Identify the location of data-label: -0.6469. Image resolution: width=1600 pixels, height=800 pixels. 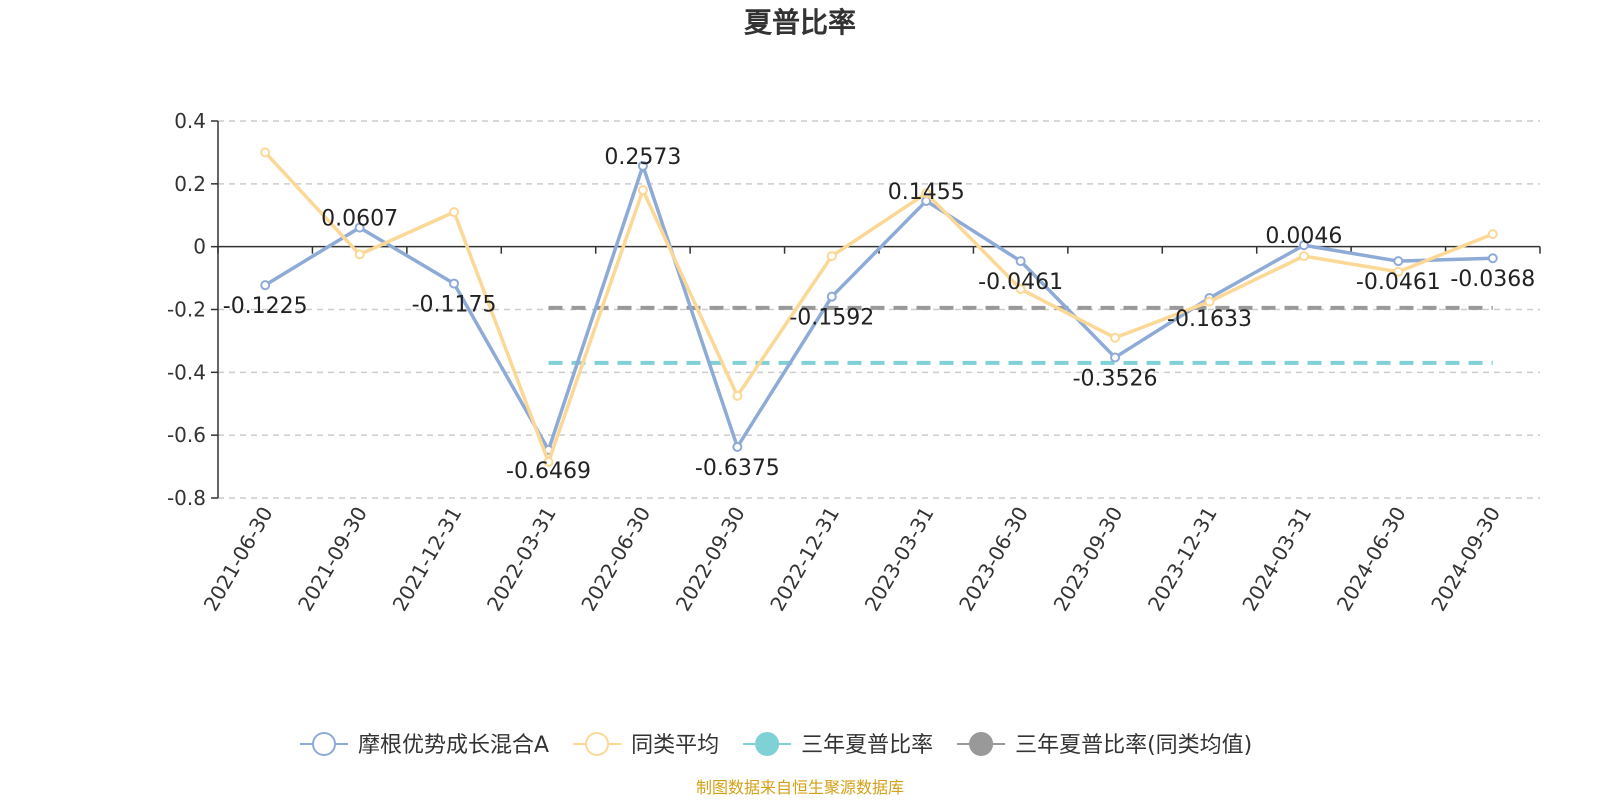
(548, 471).